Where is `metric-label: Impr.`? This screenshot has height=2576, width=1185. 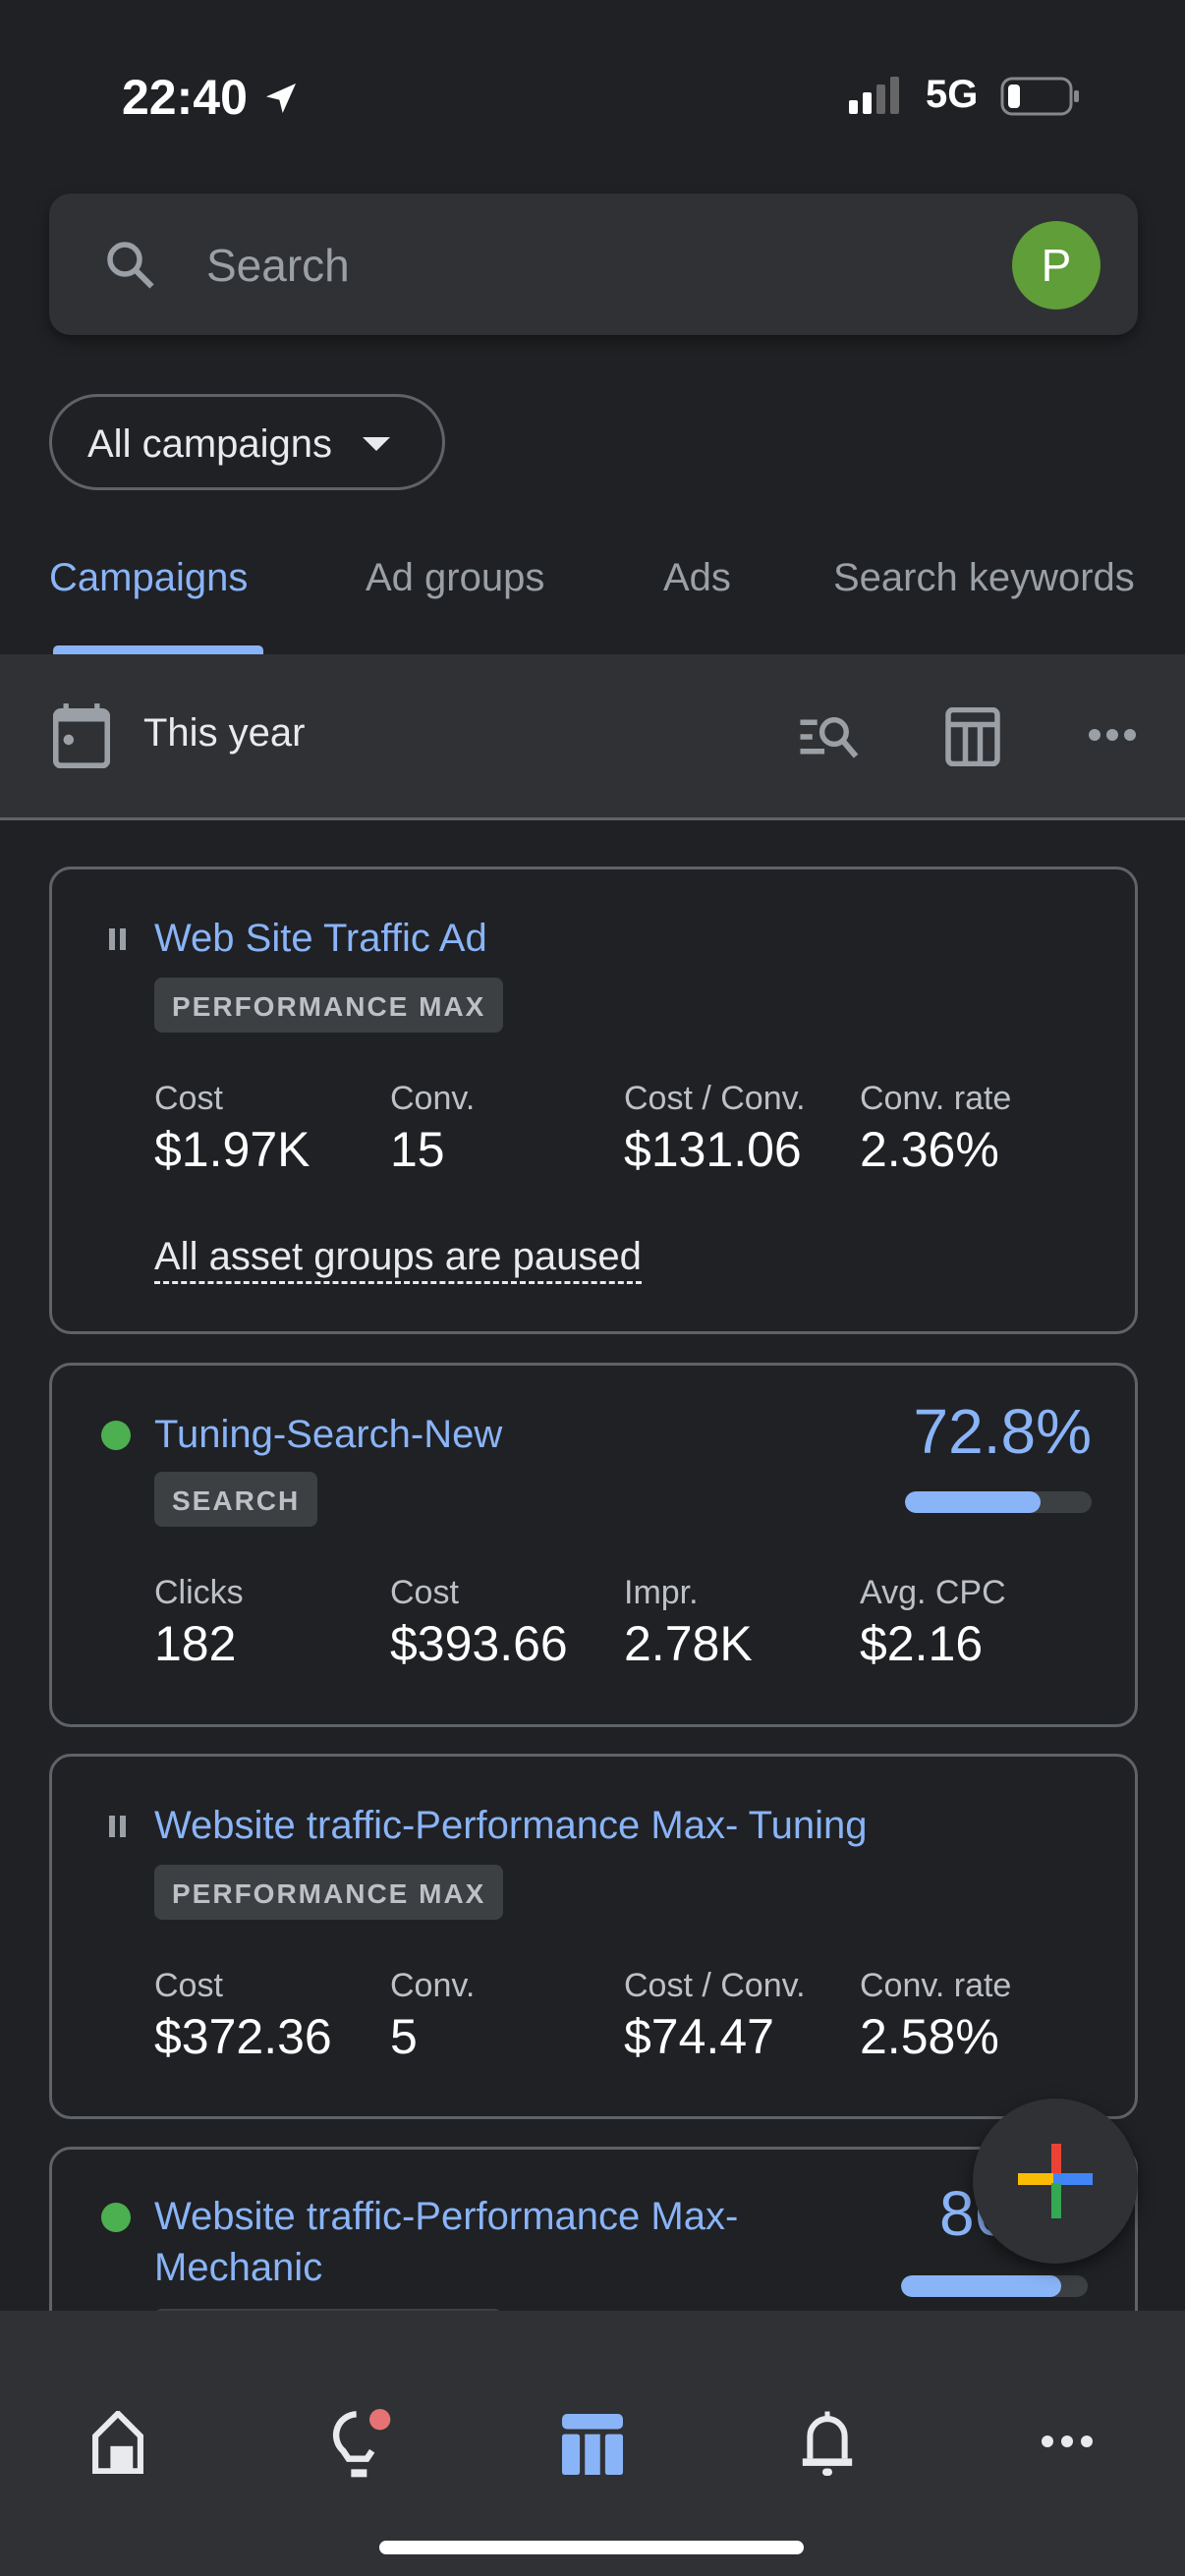
metric-label: Impr. is located at coordinates (662, 1592).